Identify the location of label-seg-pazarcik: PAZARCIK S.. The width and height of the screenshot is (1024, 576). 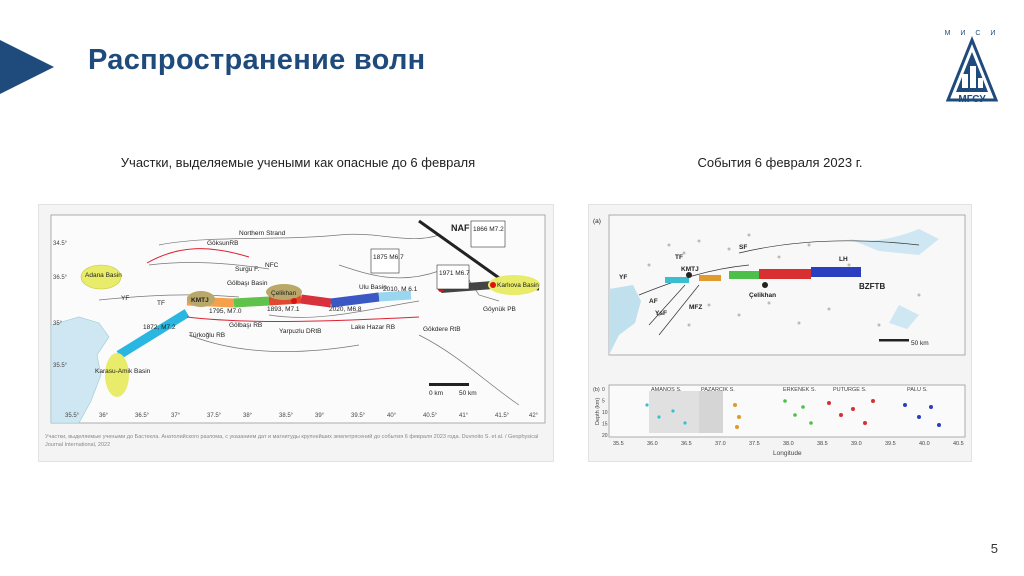
(718, 390).